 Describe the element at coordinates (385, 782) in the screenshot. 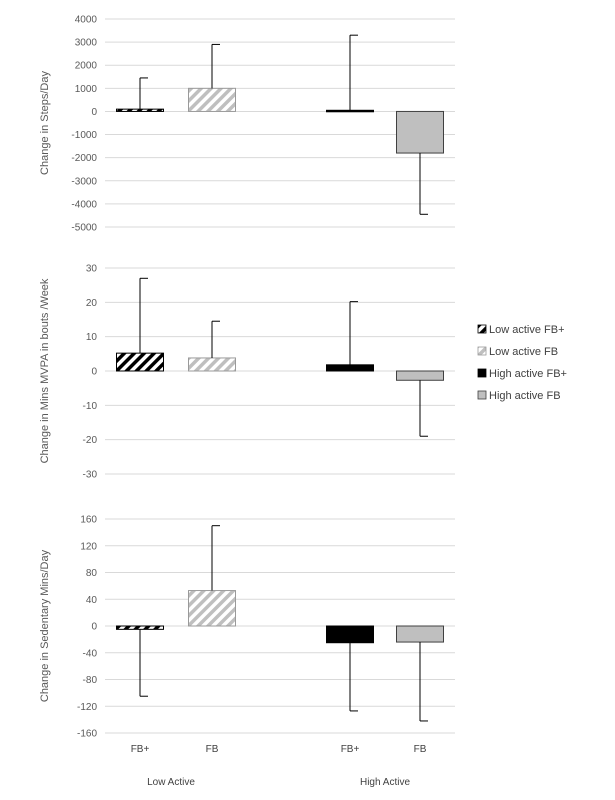

I see `x-group-label: High Active` at that location.